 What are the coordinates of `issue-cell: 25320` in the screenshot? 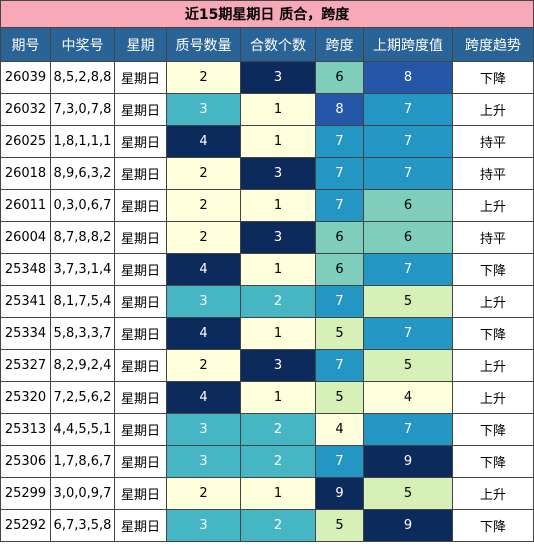 It's located at (25, 397).